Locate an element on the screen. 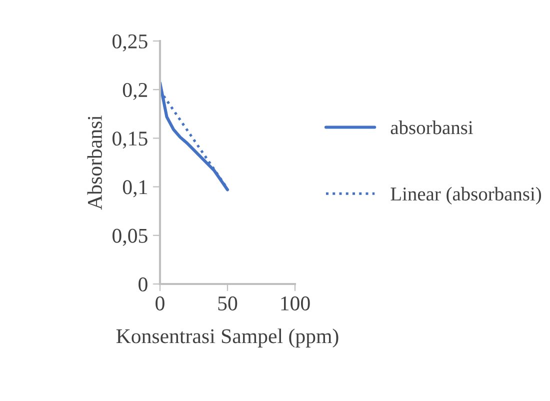 The height and width of the screenshot is (401, 550). x-tick-label: 50 is located at coordinates (228, 303).